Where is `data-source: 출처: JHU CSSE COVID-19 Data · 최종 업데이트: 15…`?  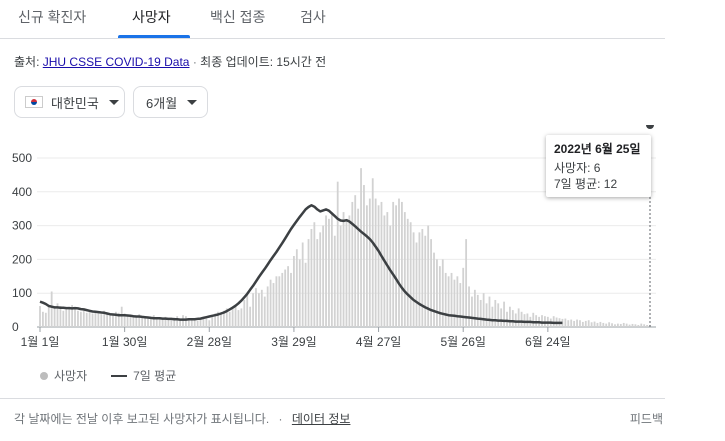
data-source: 출처: JHU CSSE COVID-19 Data · 최종 업데이트: 15… is located at coordinates (170, 61).